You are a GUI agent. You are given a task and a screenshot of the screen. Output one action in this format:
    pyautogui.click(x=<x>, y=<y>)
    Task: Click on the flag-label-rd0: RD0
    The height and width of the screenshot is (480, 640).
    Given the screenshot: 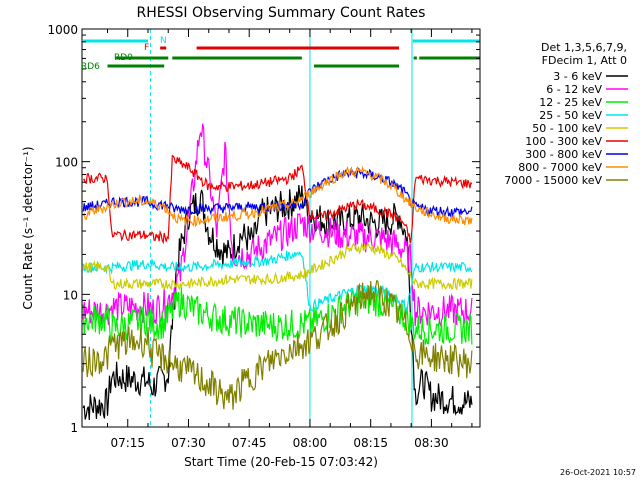 What is the action you would take?
    pyautogui.click(x=123, y=58)
    